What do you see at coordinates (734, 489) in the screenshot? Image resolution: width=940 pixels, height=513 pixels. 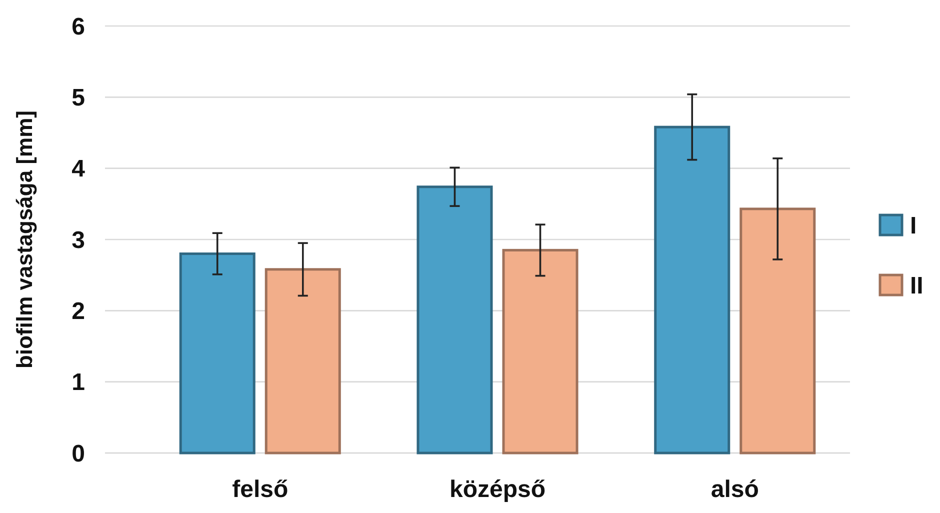 I see `x-tick-label: alsó` at bounding box center [734, 489].